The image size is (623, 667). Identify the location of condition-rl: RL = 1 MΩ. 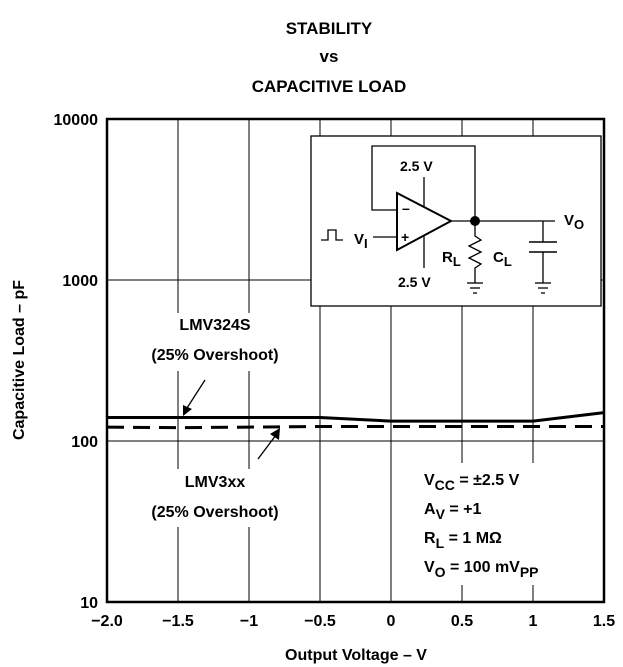
(463, 540).